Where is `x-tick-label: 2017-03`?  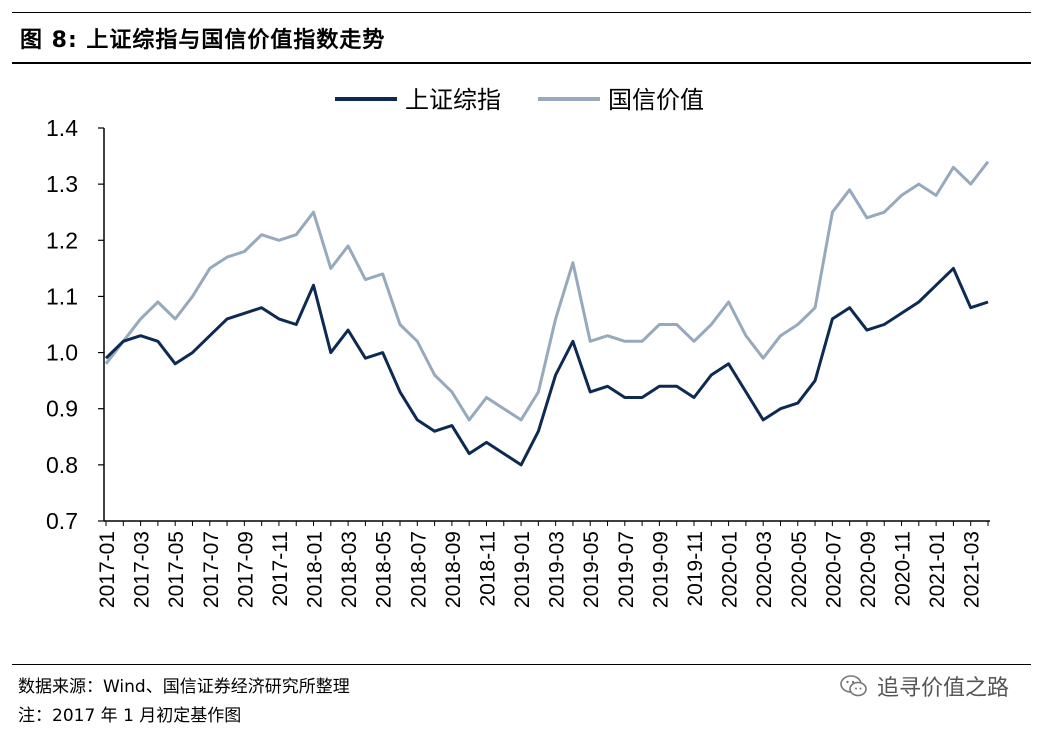
x-tick-label: 2017-03 is located at coordinates (142, 569).